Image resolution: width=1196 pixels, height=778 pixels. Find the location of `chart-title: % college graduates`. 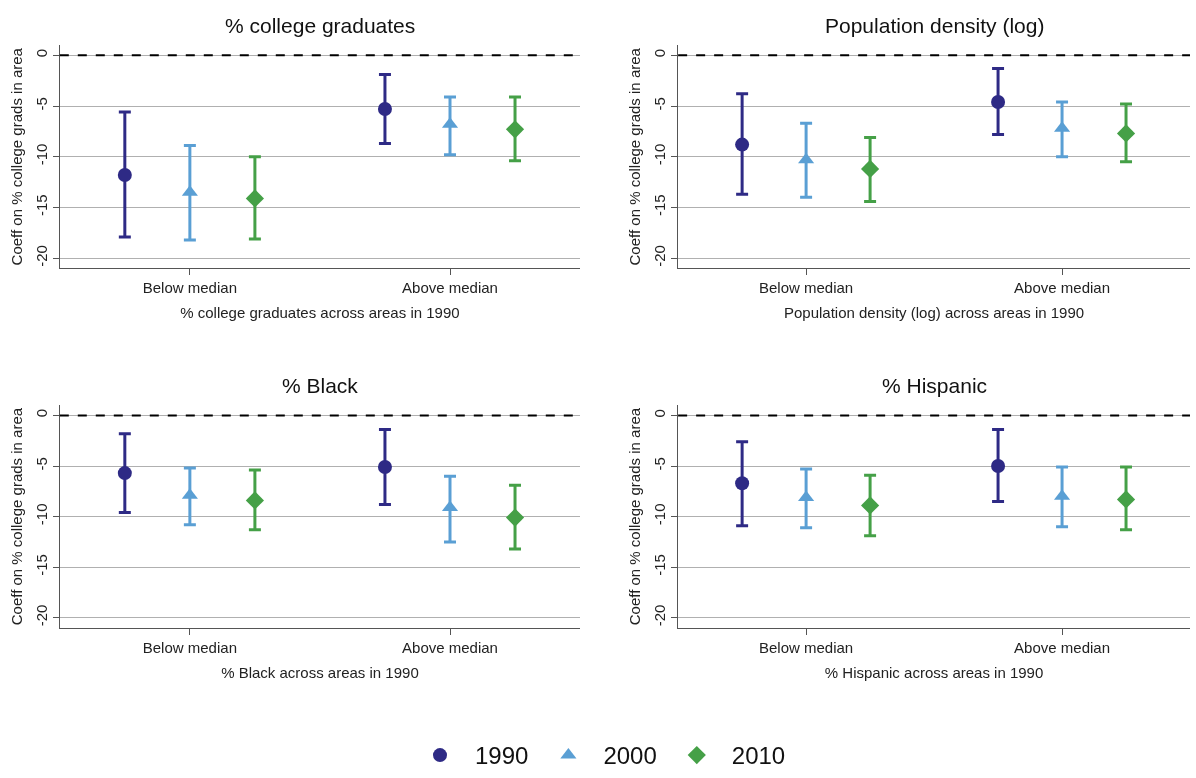

chart-title: % college graduates is located at coordinates (320, 25).